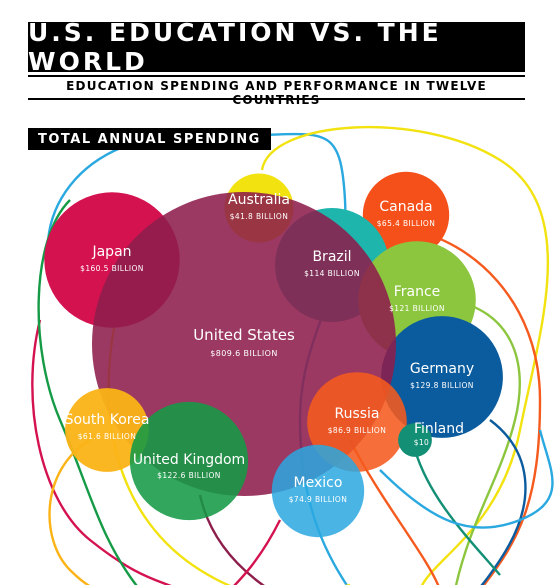  Describe the element at coordinates (357, 430) in the screenshot. I see `bubble-value-russia: $86.9 BILLION` at that location.